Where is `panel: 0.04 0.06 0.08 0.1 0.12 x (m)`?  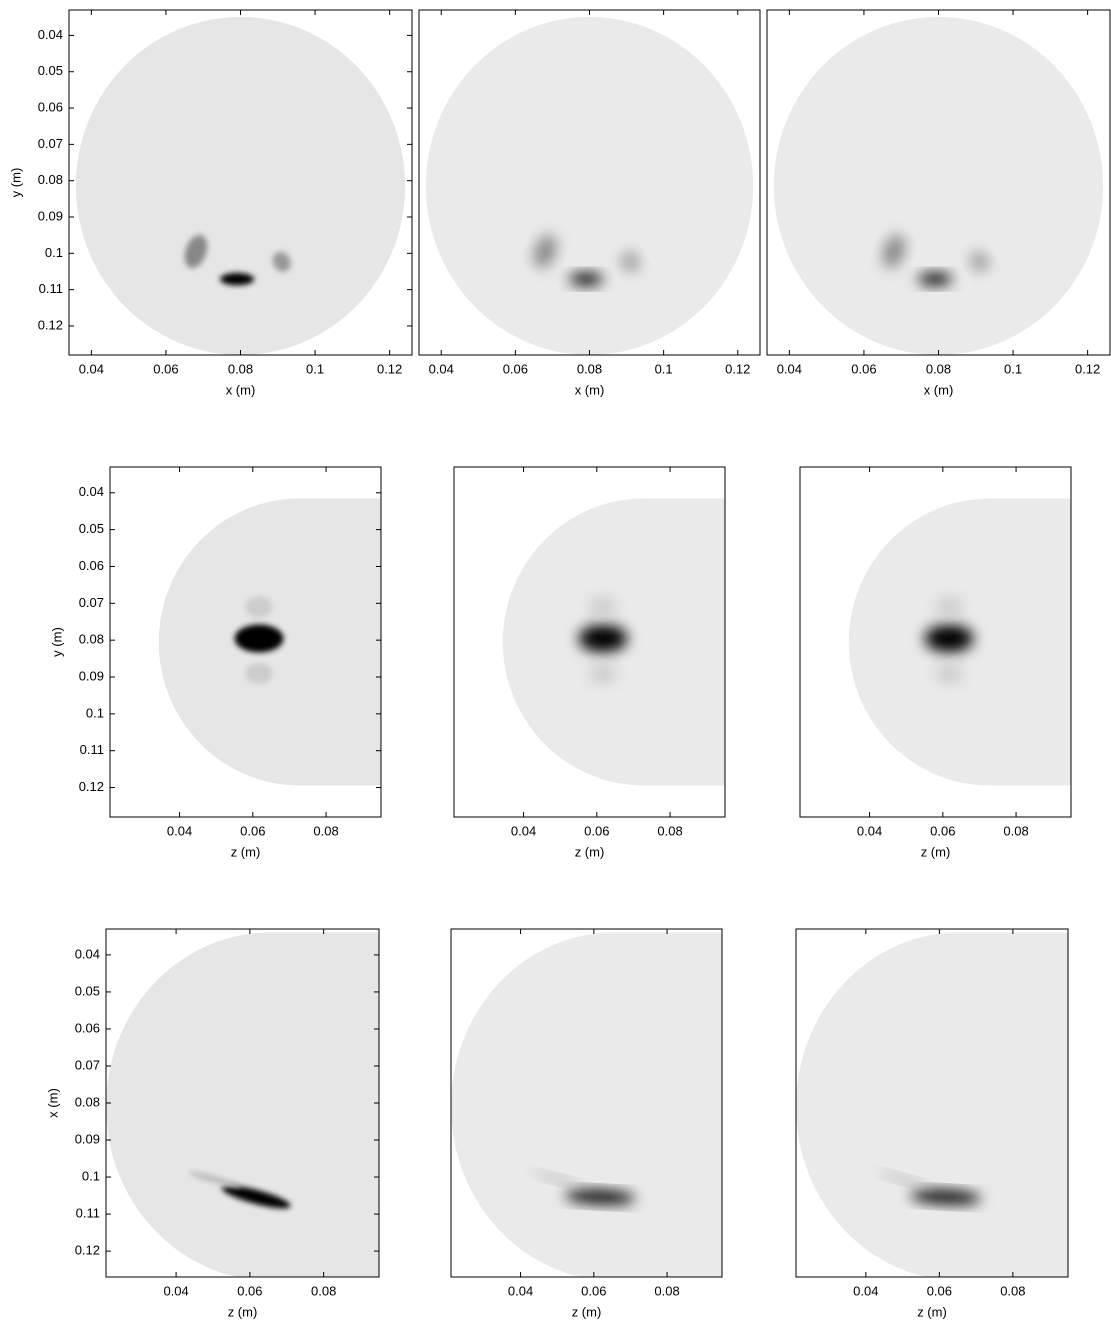 panel: 0.04 0.06 0.08 0.1 0.12 x (m) is located at coordinates (938, 203).